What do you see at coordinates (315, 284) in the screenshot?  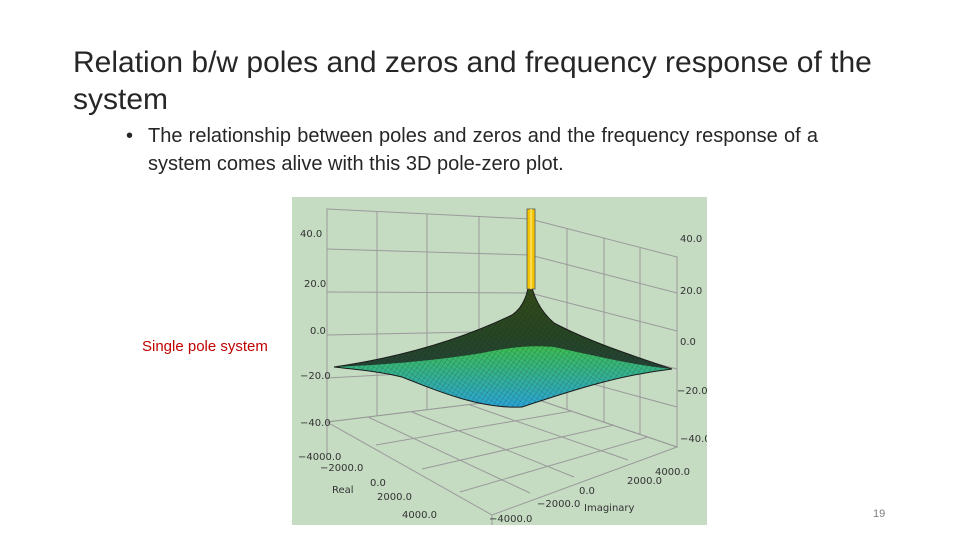 I see `z-tick-left: 20.0` at bounding box center [315, 284].